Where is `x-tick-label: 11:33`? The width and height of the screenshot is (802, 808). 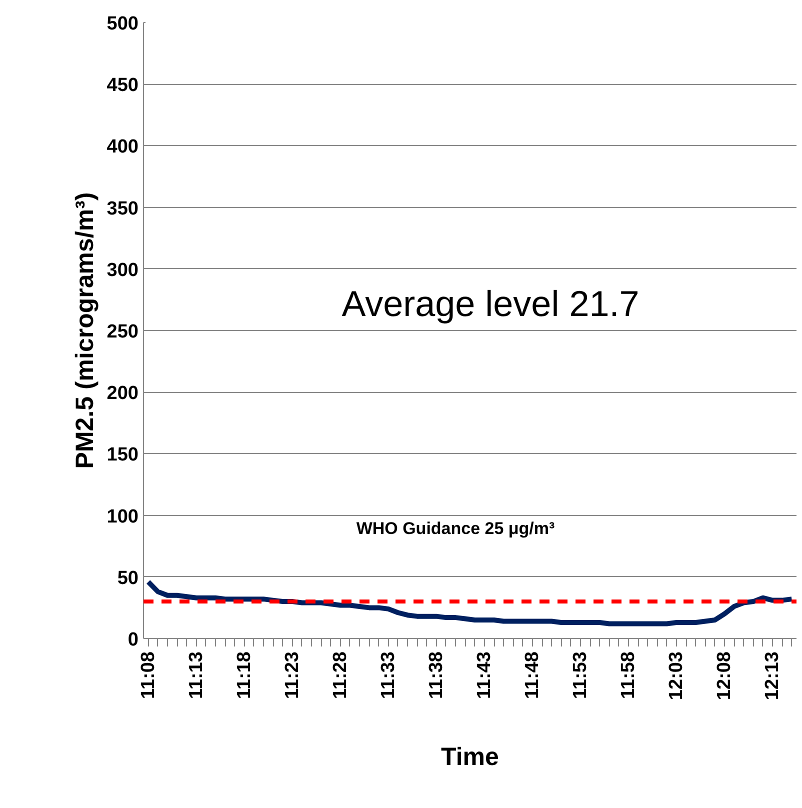
x-tick-label: 11:33 is located at coordinates (388, 676).